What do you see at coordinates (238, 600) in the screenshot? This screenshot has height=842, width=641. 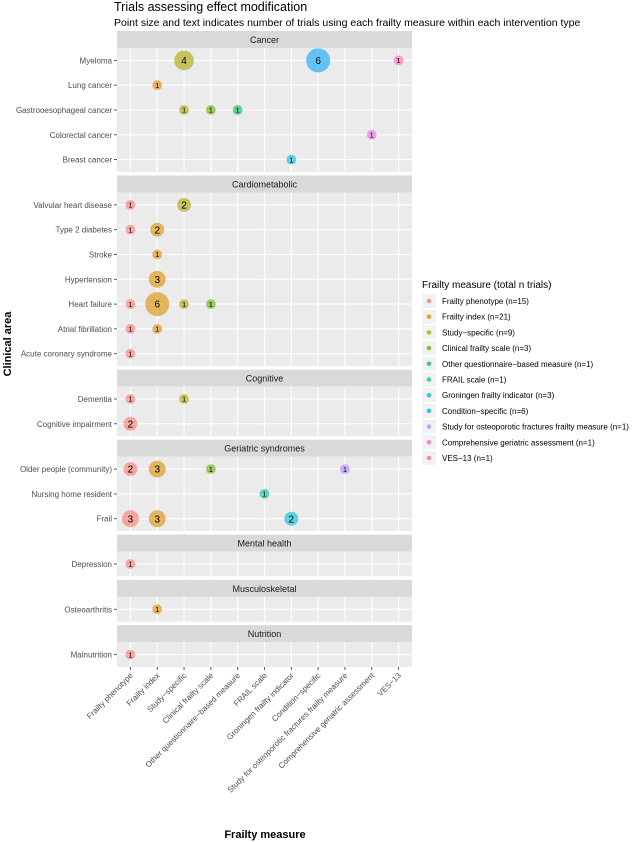 I see `facet-musculoskeletal: Musculoskeletal Osteoarthritis 1` at bounding box center [238, 600].